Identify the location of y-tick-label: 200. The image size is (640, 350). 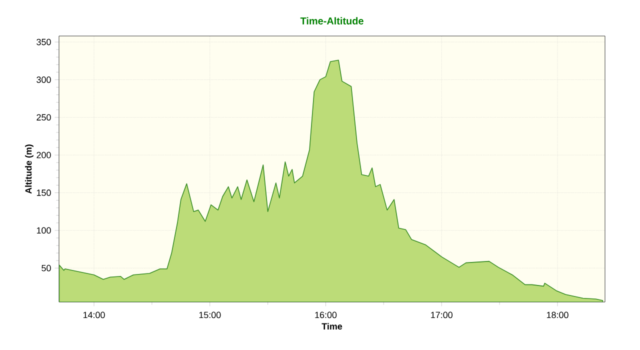
(43, 155).